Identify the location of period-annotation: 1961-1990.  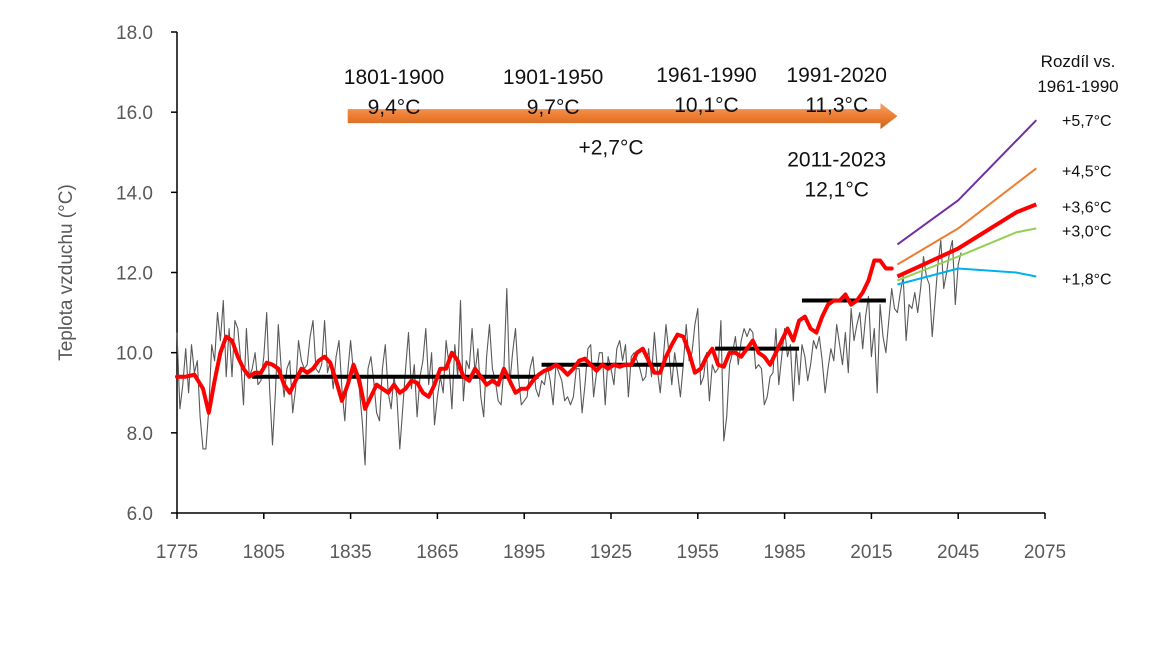
(706, 75).